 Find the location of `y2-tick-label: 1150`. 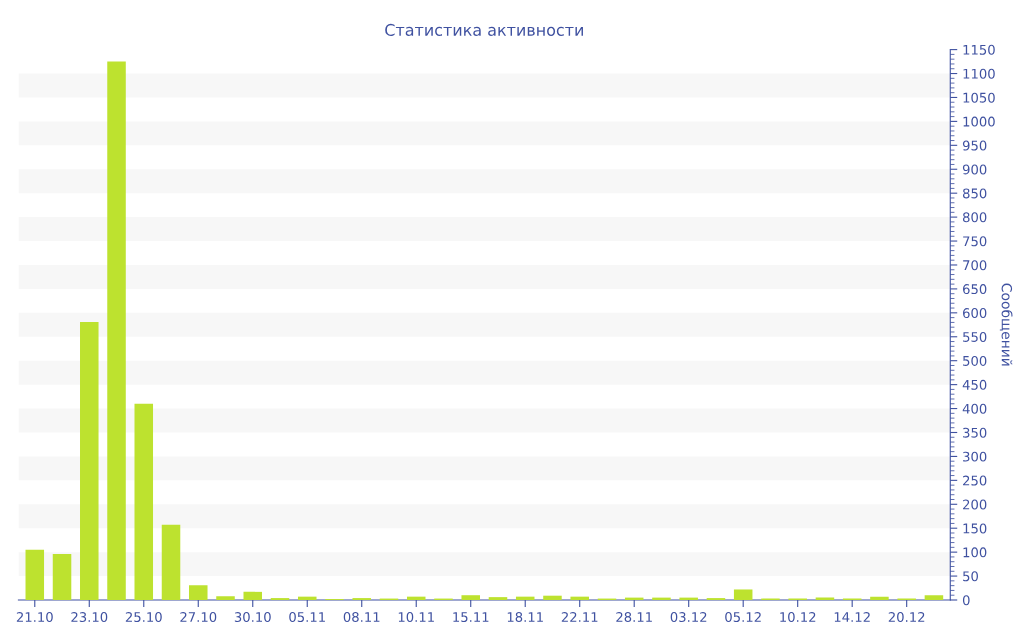

y2-tick-label: 1150 is located at coordinates (979, 49).